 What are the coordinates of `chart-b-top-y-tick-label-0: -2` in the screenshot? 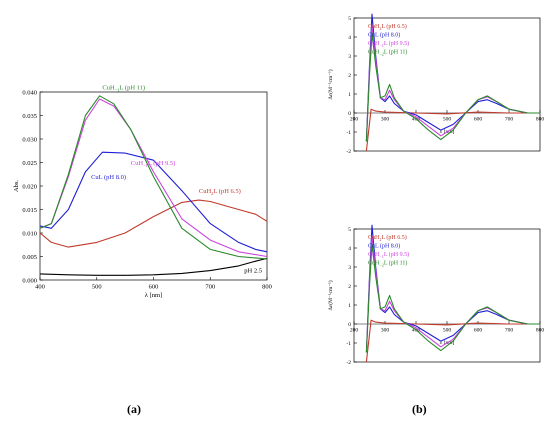 It's located at (348, 152).